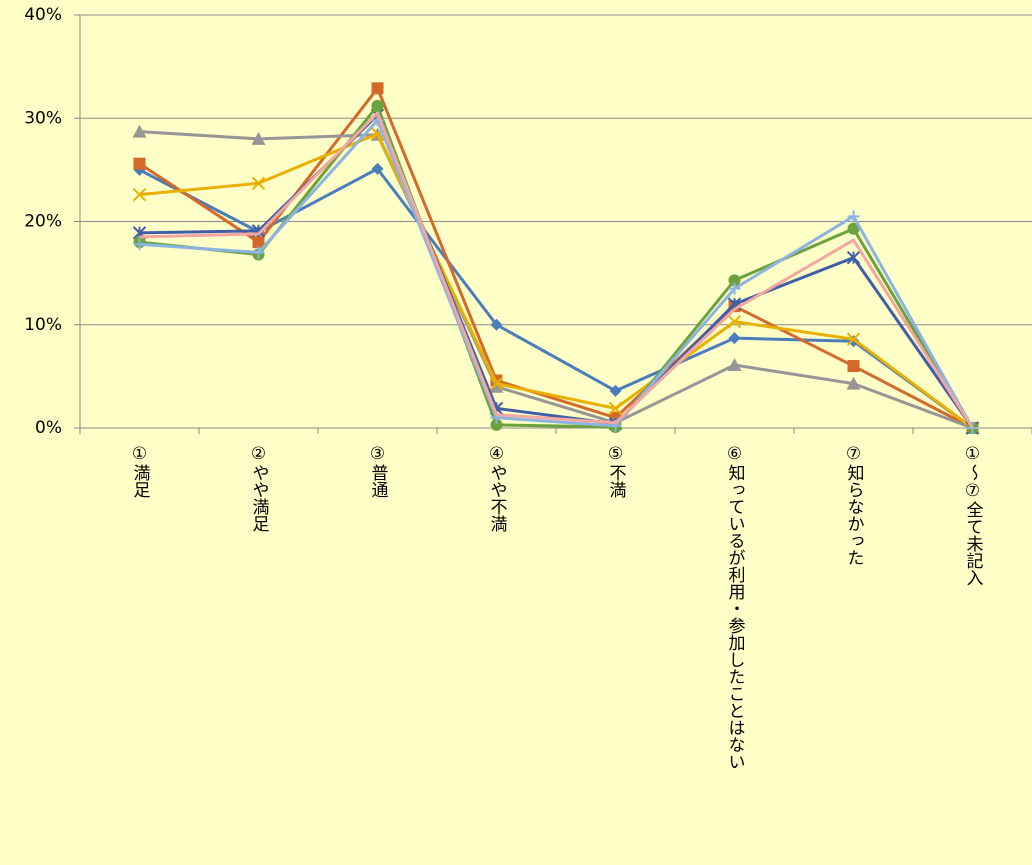 Image resolution: width=1032 pixels, height=865 pixels. I want to click on x-tick-label: ③普通, so click(378, 471).